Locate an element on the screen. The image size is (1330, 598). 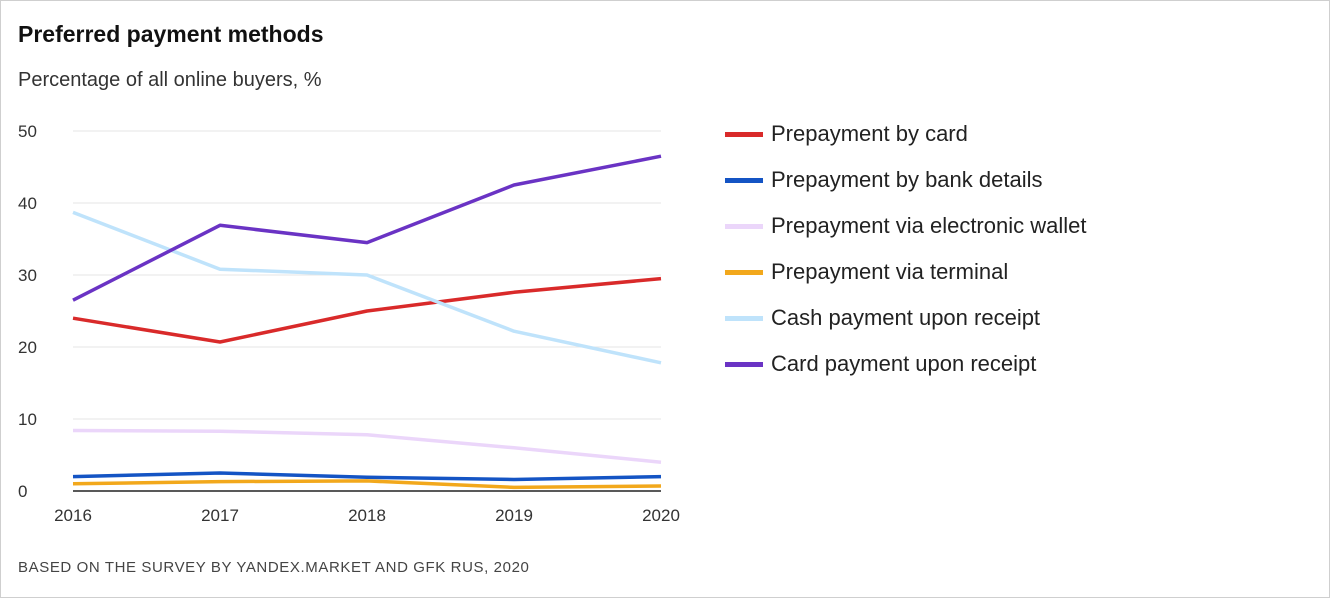
series-line-prepayment-via-terminal is located at coordinates (367, 484).